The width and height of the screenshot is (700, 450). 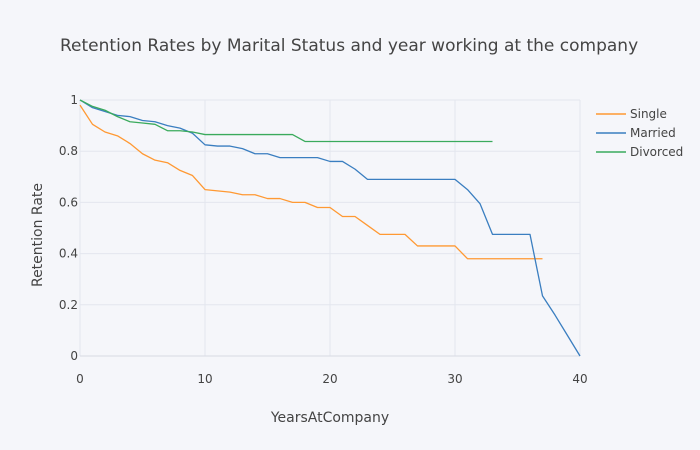 I want to click on x-axis-label: YearsAtCompany, so click(x=329, y=418).